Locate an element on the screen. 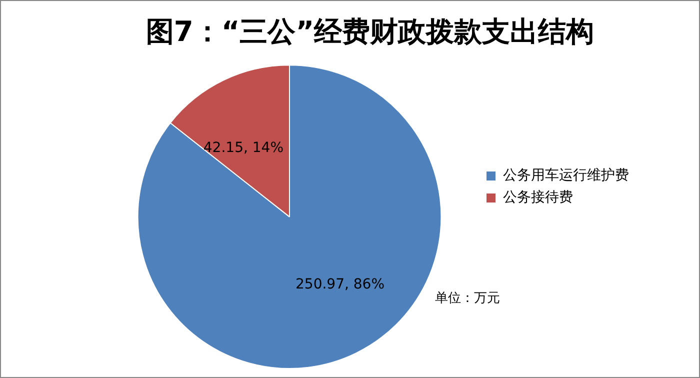 This screenshot has width=700, height=378. text: 单位：万元 is located at coordinates (467, 298).